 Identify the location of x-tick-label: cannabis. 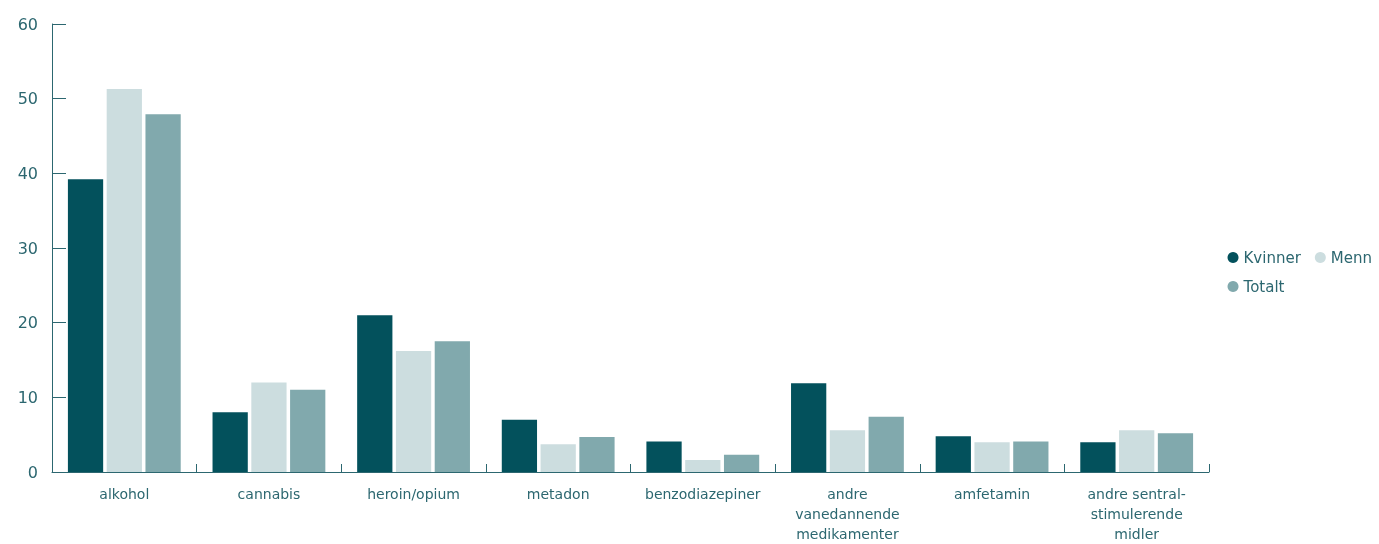
(269, 494).